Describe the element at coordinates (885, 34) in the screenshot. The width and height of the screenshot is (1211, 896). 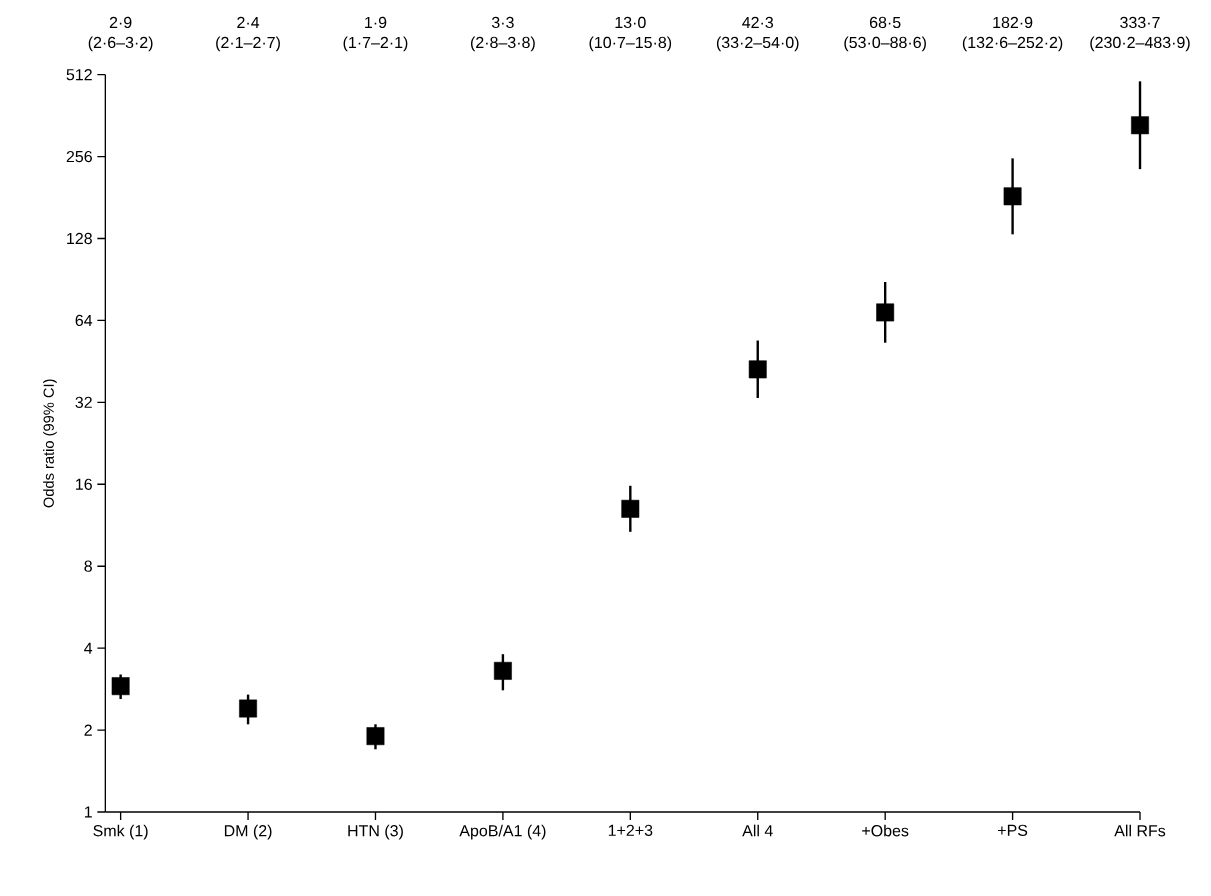
I see `data-label: 68·5 (53·0–88·6)` at that location.